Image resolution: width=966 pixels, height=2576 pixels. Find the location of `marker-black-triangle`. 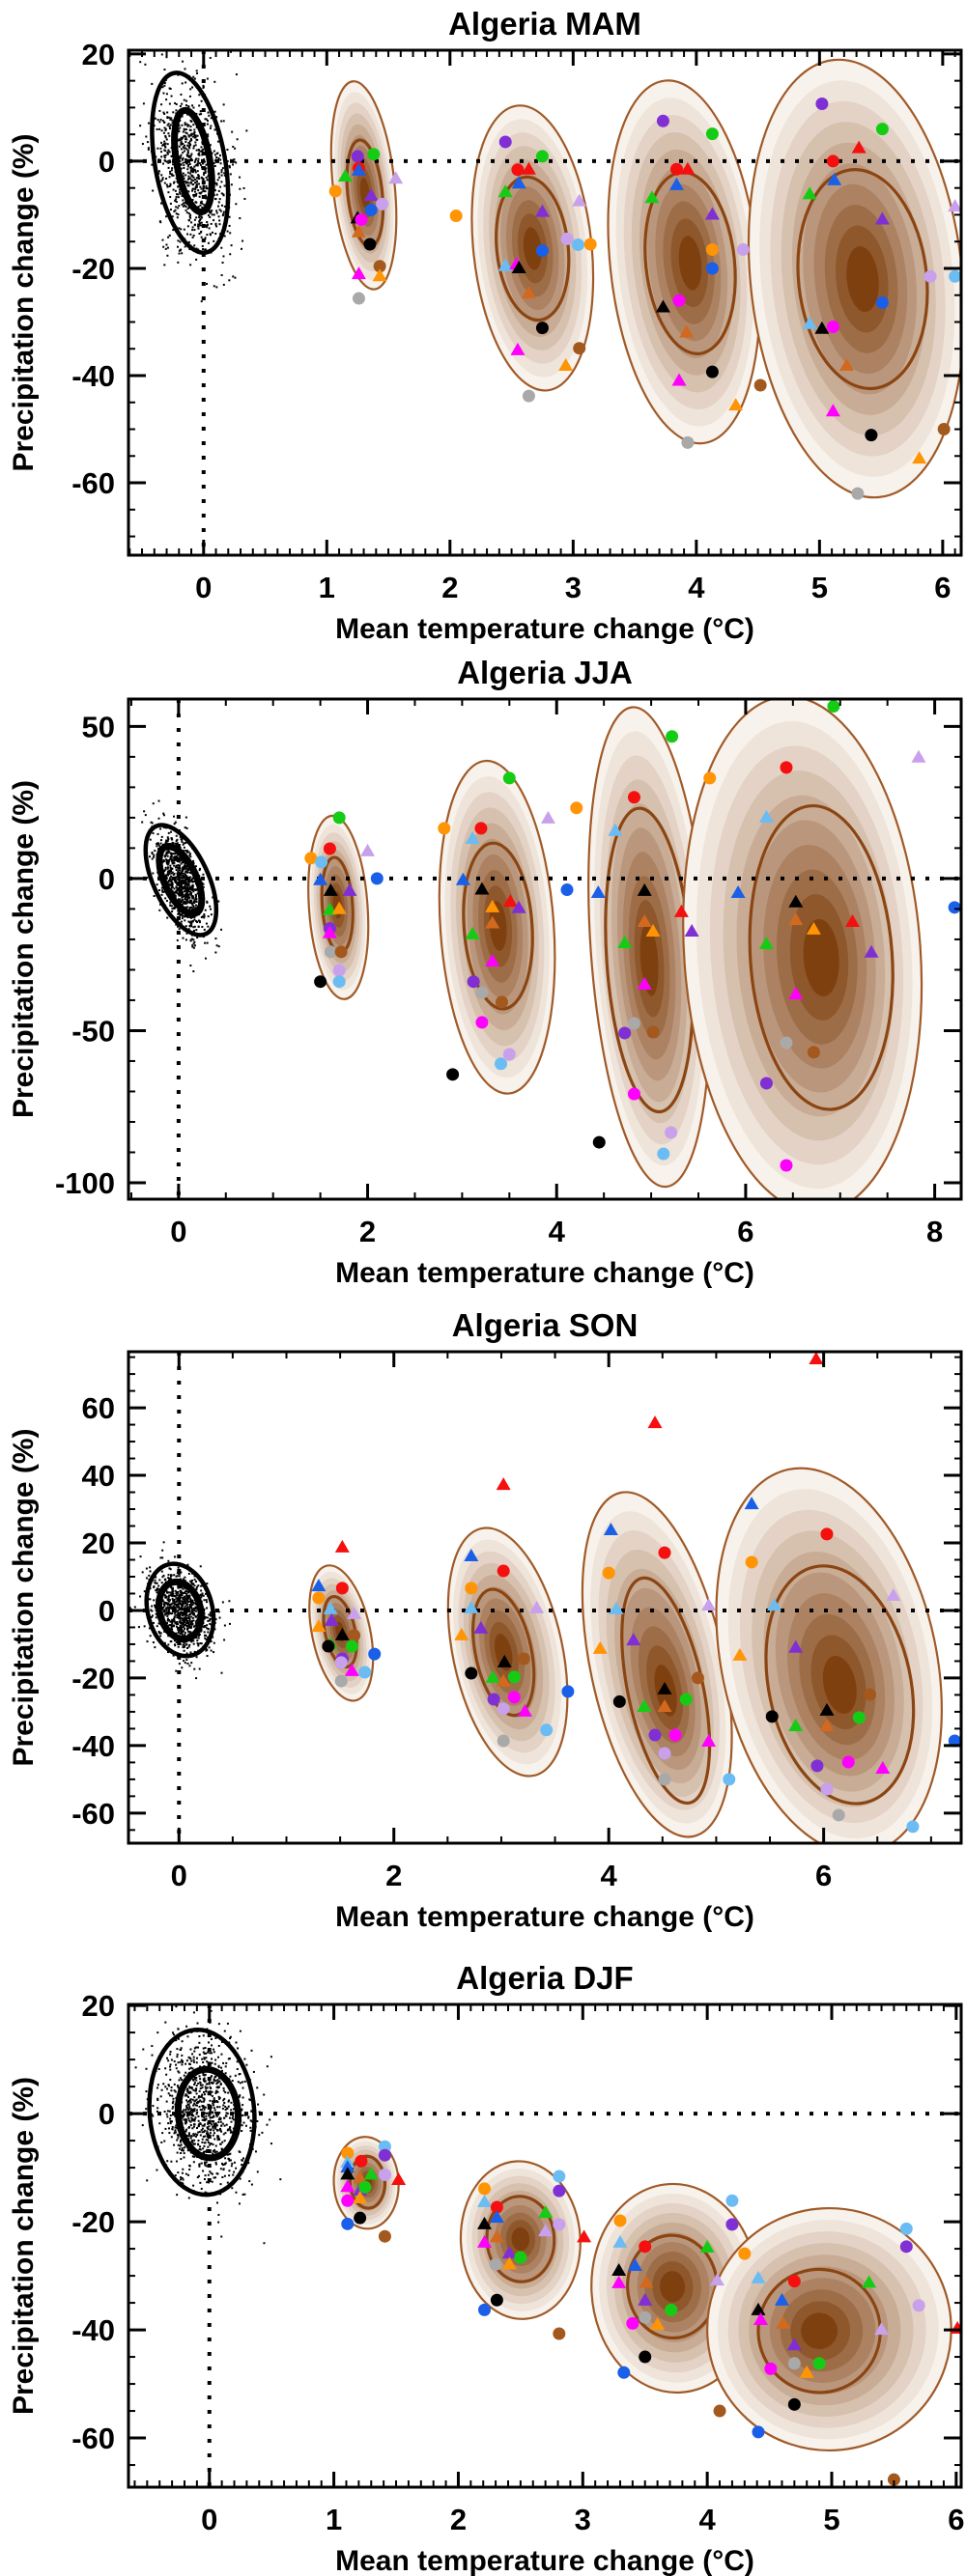

marker-black-triangle is located at coordinates (644, 889).